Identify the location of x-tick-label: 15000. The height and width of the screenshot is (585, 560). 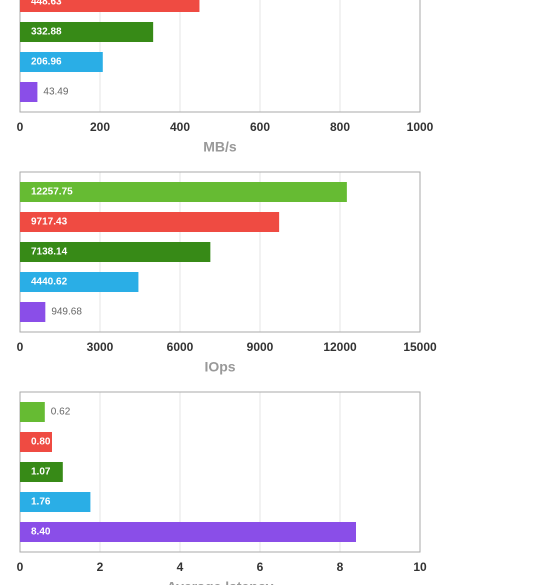
(420, 347).